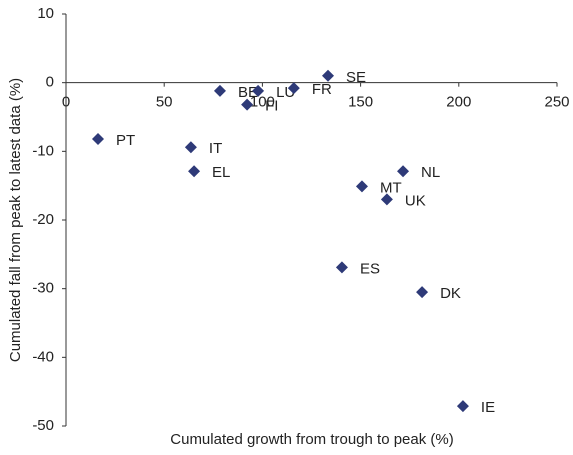 This screenshot has height=455, width=573. What do you see at coordinates (356, 77) in the screenshot?
I see `point-label: SE` at bounding box center [356, 77].